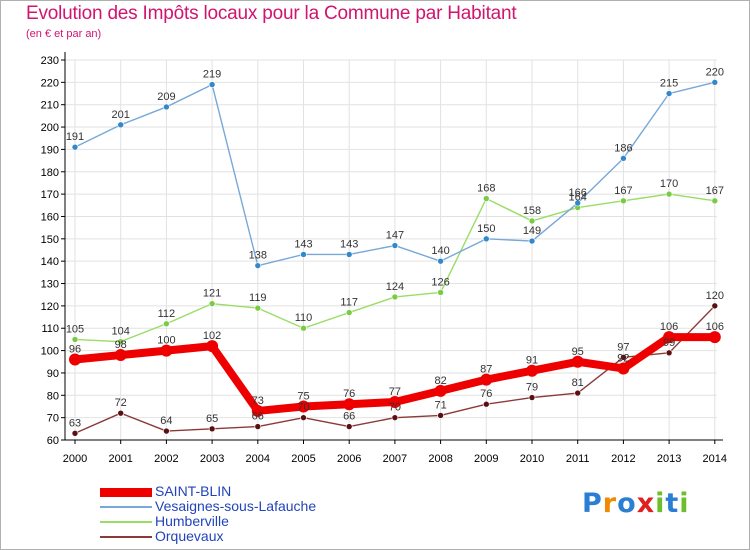 The image size is (750, 550). I want to click on y-tick-label: 160, so click(50, 217).